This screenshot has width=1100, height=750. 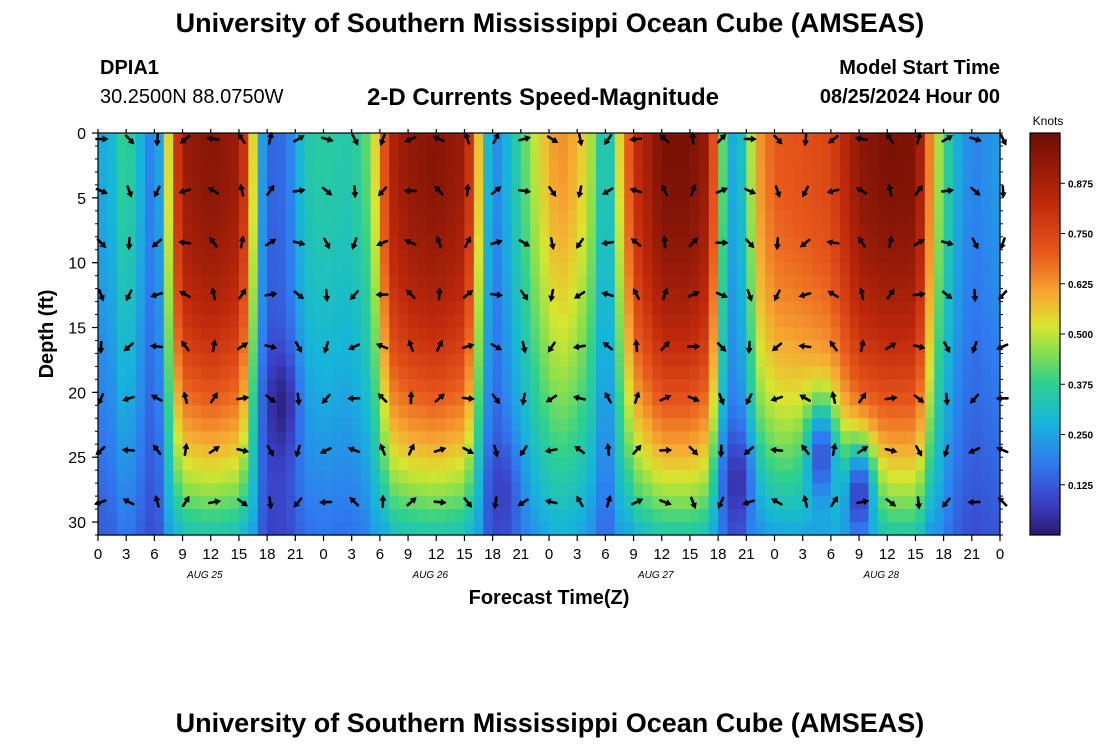 I want to click on x-tick-label: 9, so click(x=859, y=554).